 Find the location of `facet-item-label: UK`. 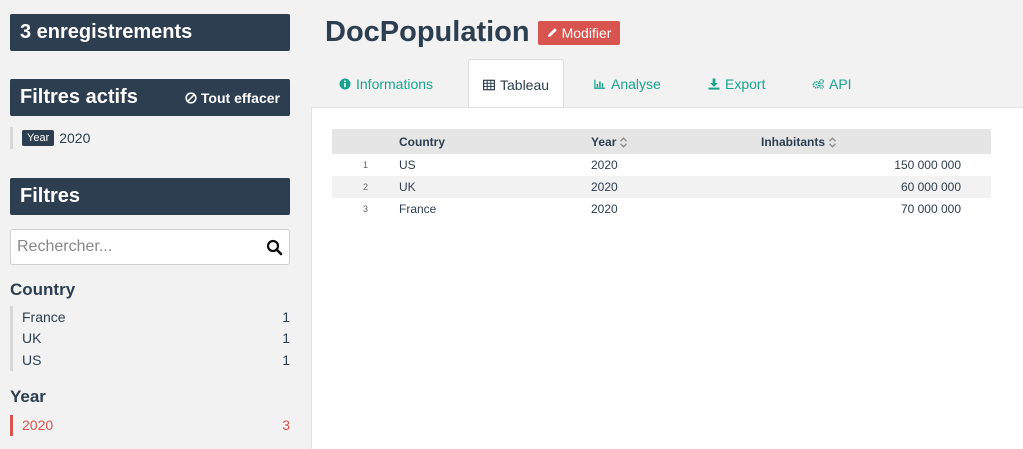

facet-item-label: UK is located at coordinates (32, 338).